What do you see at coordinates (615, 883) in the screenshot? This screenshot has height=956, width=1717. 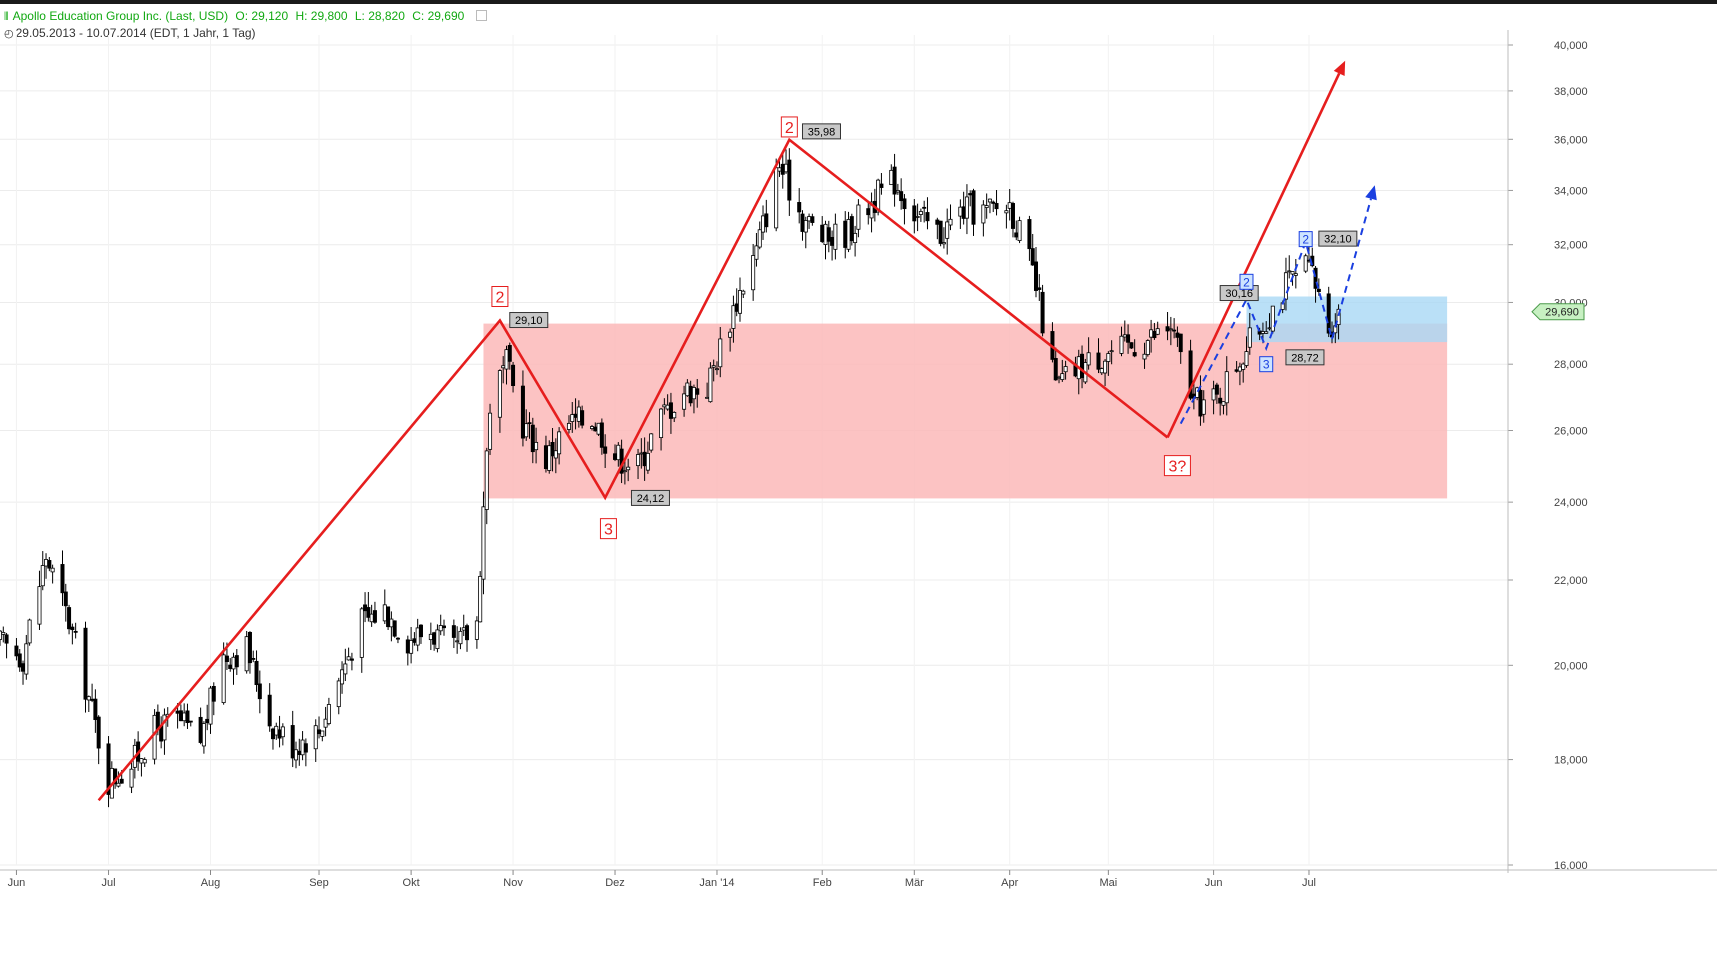 I see `x-tick-label: Dez` at bounding box center [615, 883].